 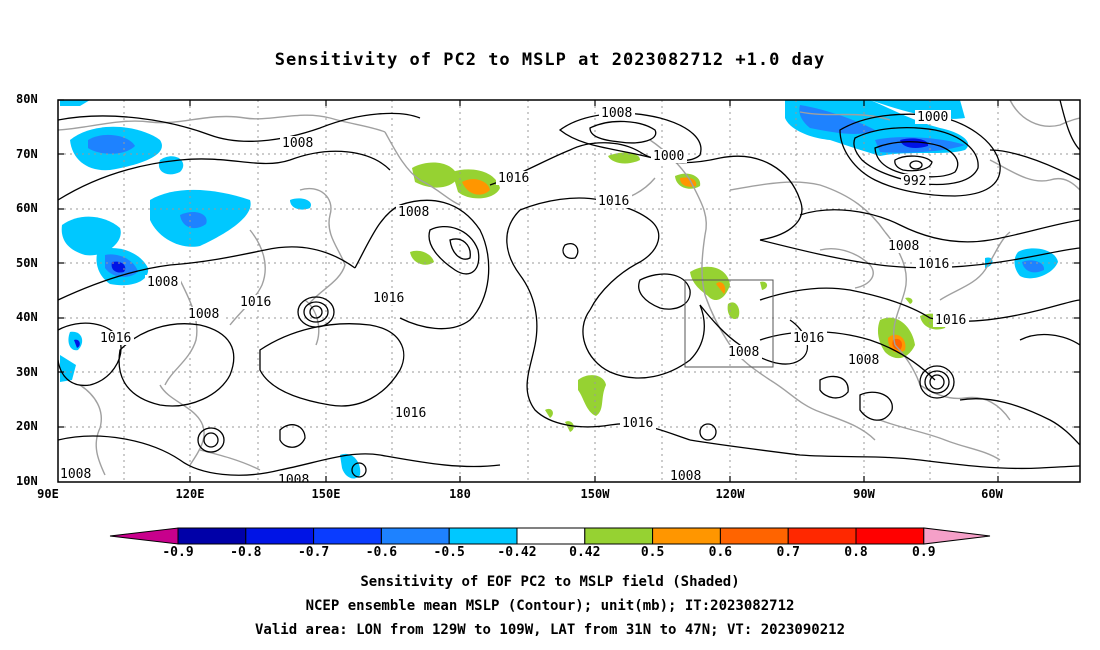 I want to click on colorbar-label: 0.6, so click(x=720, y=552).